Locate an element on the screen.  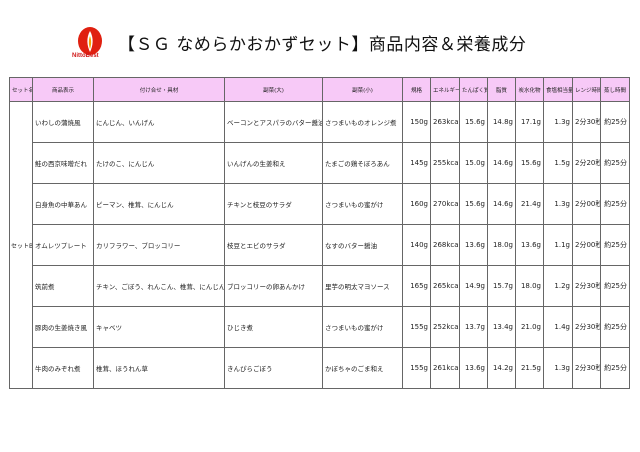
page-title: 【ＳＧ なめらかおかずセット】商品内容＆栄養成分 is located at coordinates (322, 45).